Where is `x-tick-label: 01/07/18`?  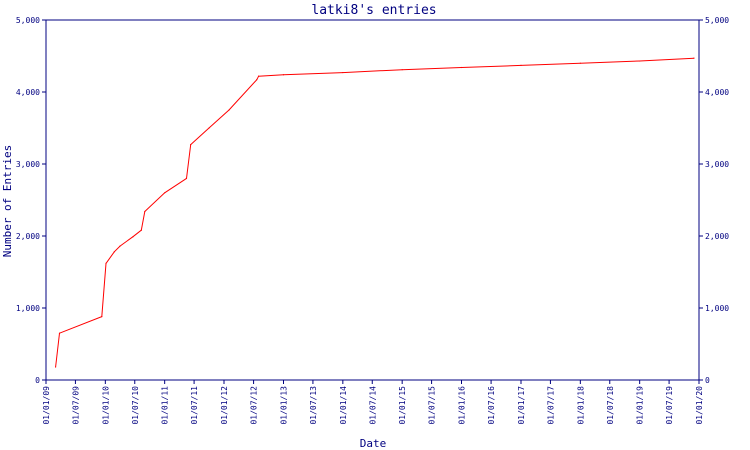
x-tick-label: 01/07/18 is located at coordinates (610, 405).